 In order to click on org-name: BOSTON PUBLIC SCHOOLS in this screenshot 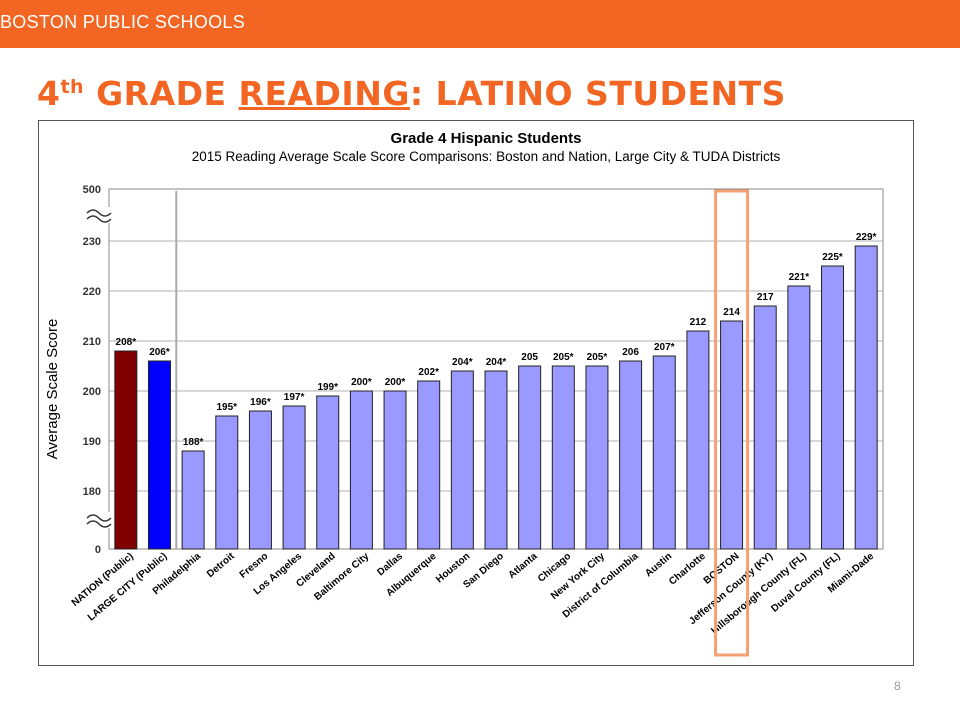, I will do `click(123, 22)`.